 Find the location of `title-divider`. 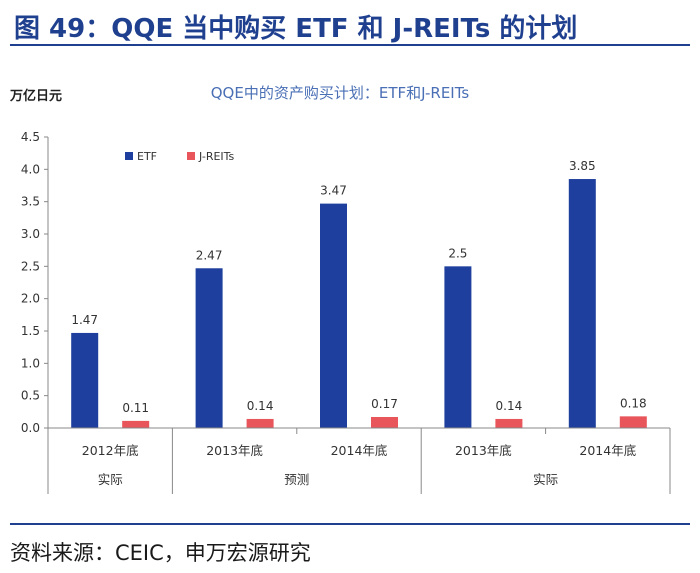

title-divider is located at coordinates (350, 45).